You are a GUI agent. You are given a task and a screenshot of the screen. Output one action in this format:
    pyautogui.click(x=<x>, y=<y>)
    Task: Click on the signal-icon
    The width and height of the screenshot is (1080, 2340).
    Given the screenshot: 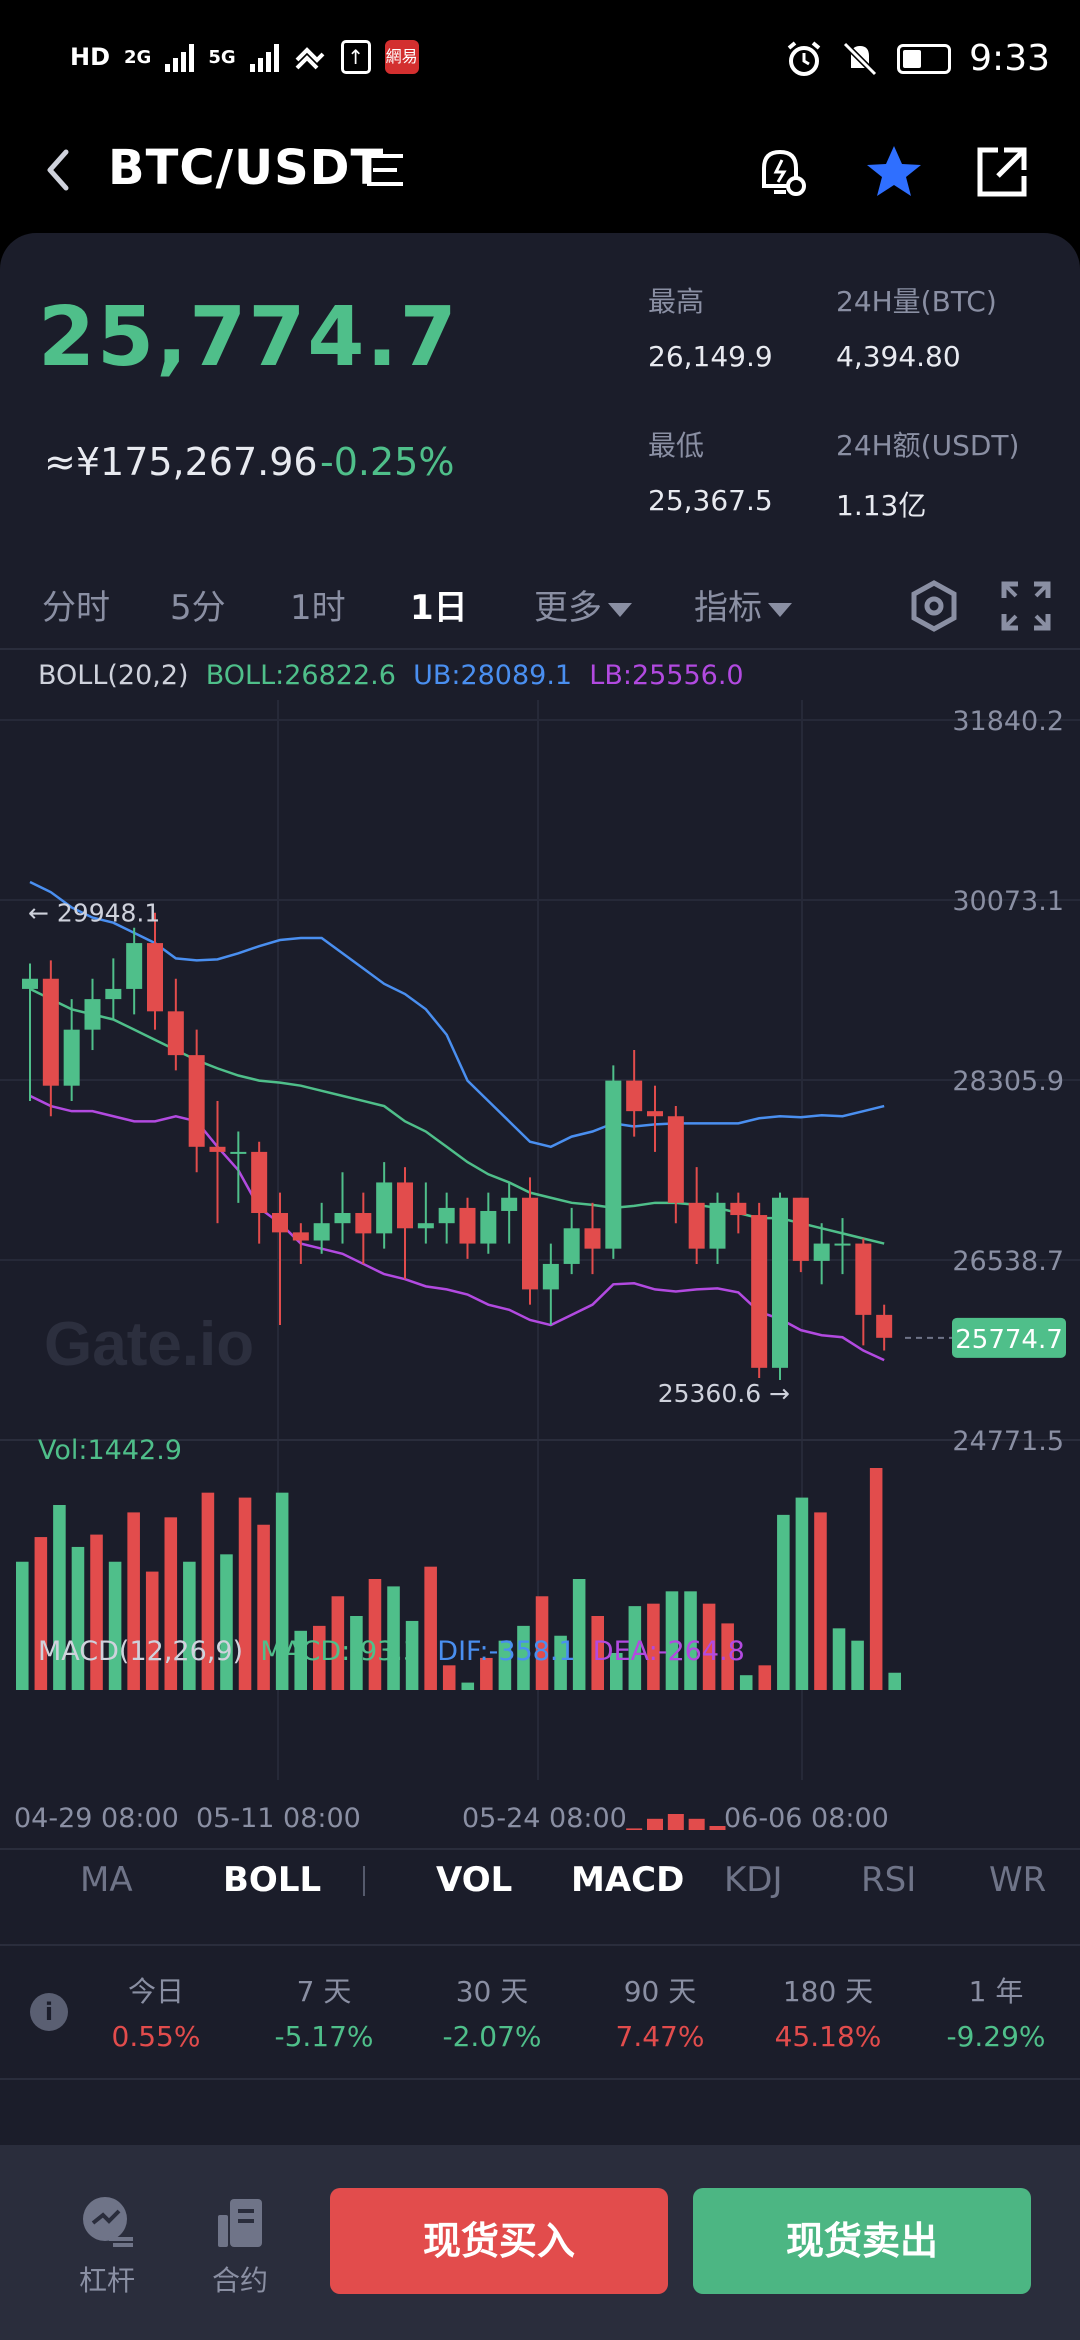 What is the action you would take?
    pyautogui.click(x=180, y=57)
    